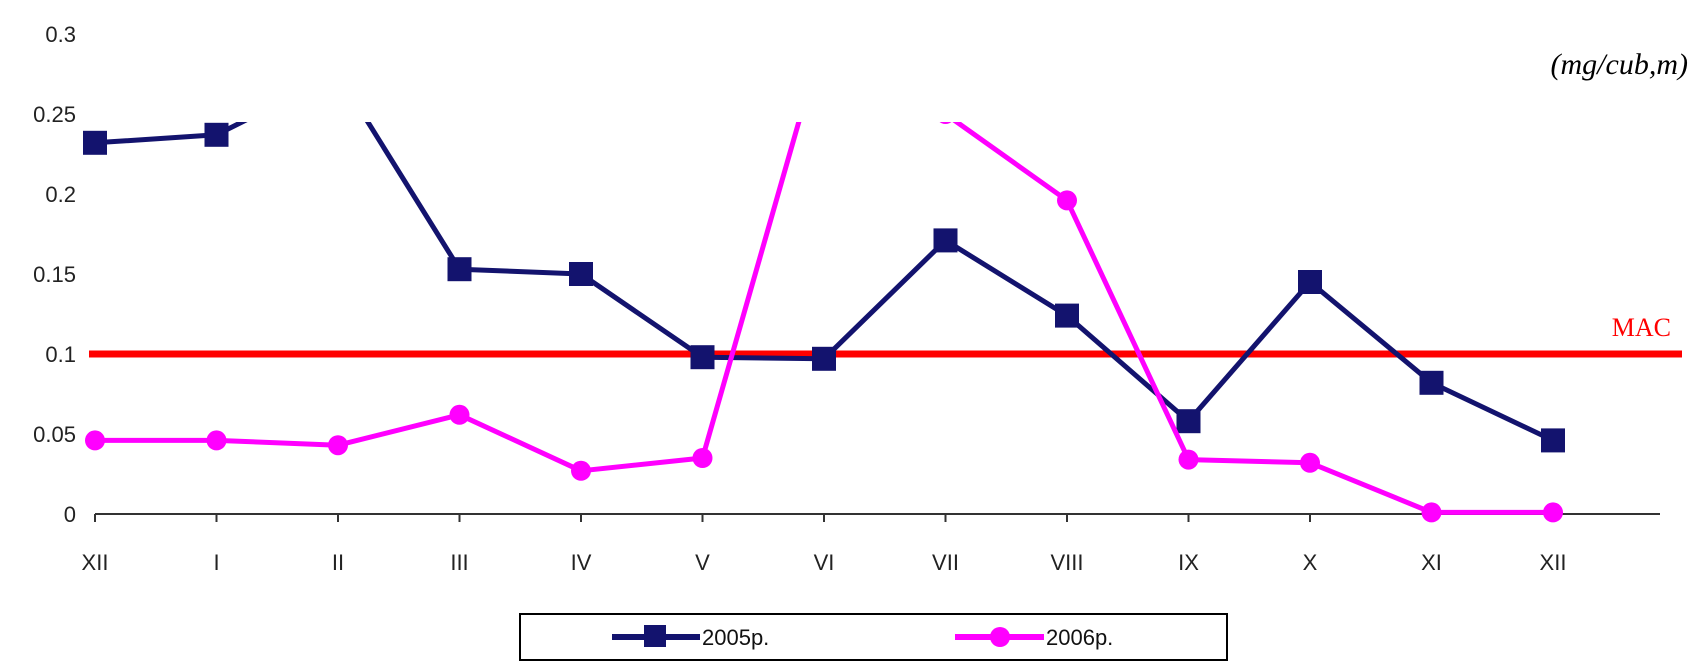 This screenshot has width=1692, height=662. I want to click on x-tick-label: VII, so click(945, 562).